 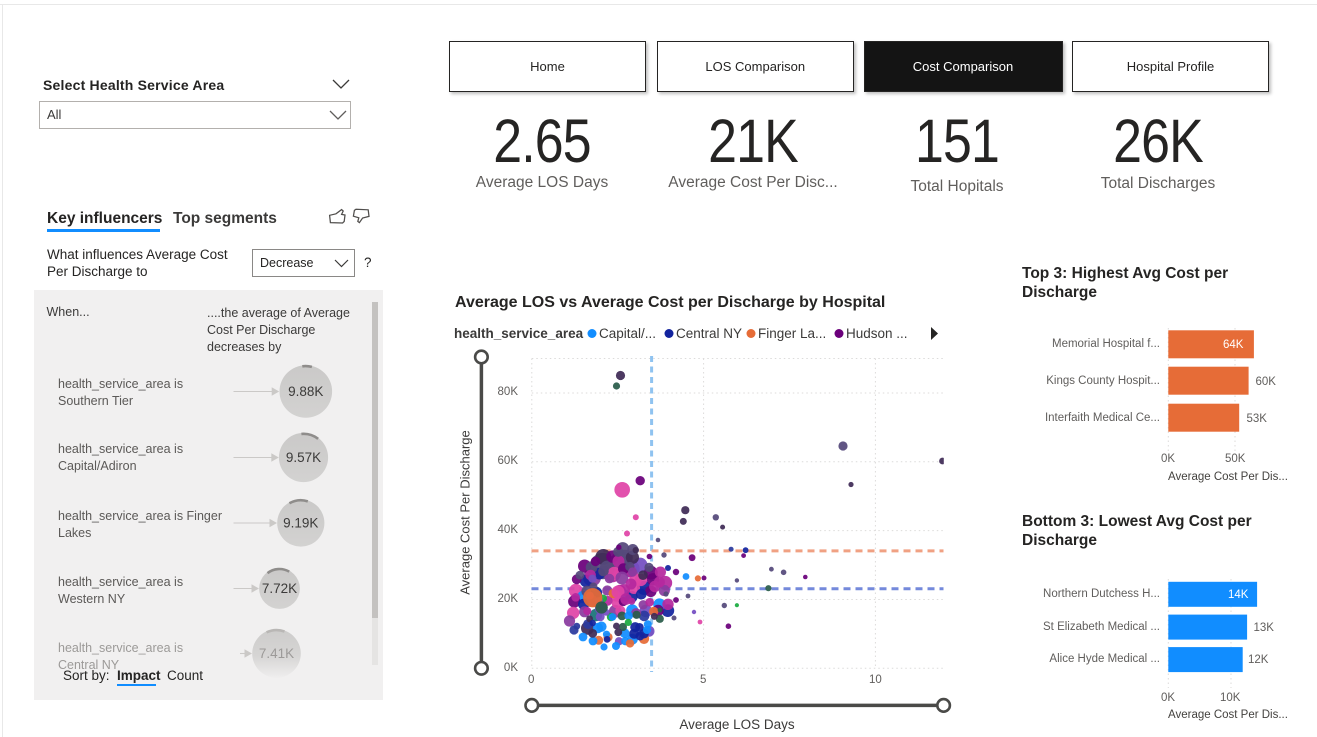 I want to click on svg-text: 7.72K, so click(x=279, y=588).